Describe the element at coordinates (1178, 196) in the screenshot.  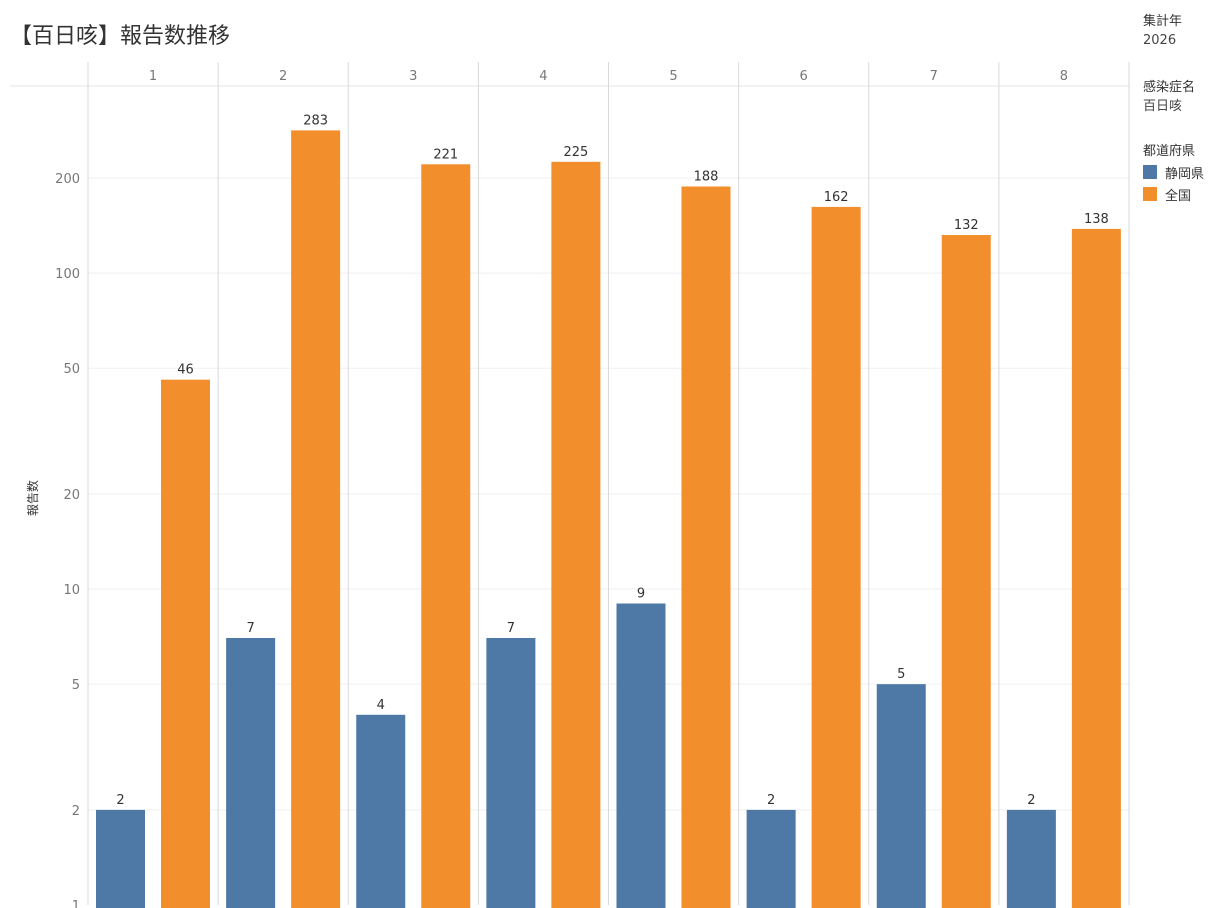
I see `legend-label-national: 全国` at that location.